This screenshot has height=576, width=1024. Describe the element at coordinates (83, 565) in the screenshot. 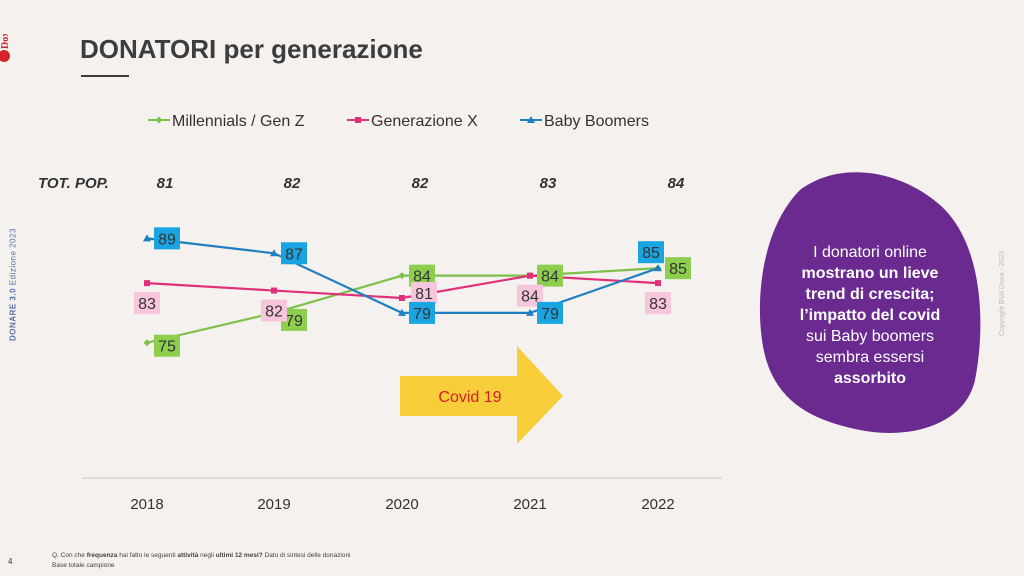

I see `footnote-base: Base totale campione` at that location.